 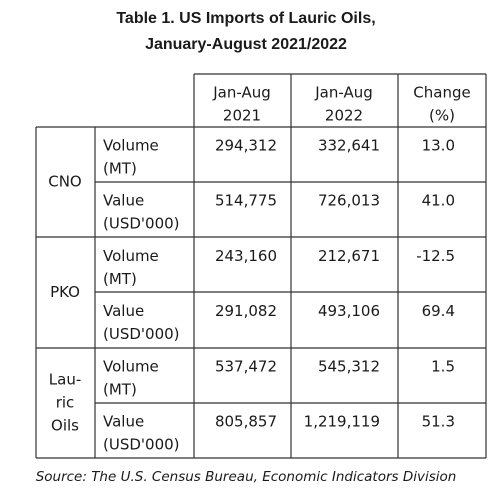 I want to click on column-header: 2021, so click(x=242, y=116).